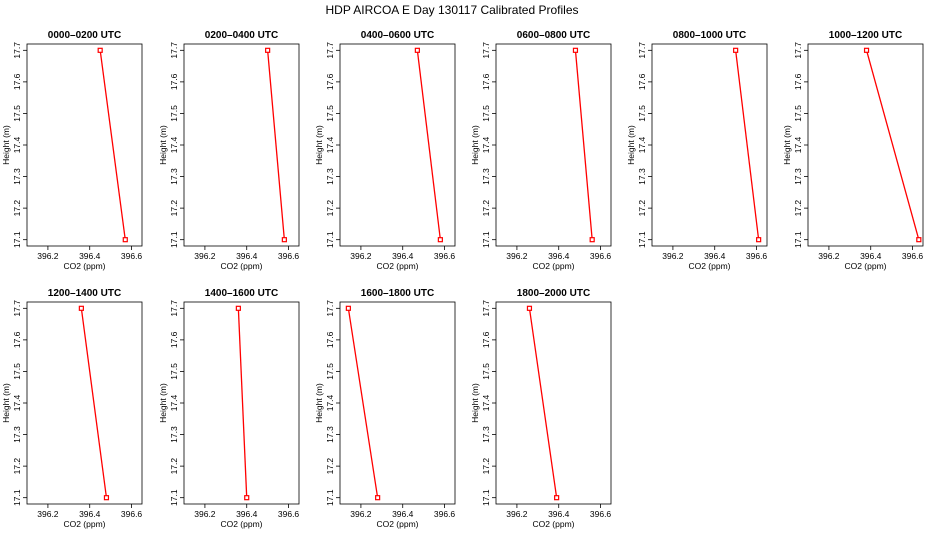 This screenshot has width=936, height=540. What do you see at coordinates (84, 293) in the screenshot?
I see `panel-title: 1200–1400 UTC` at bounding box center [84, 293].